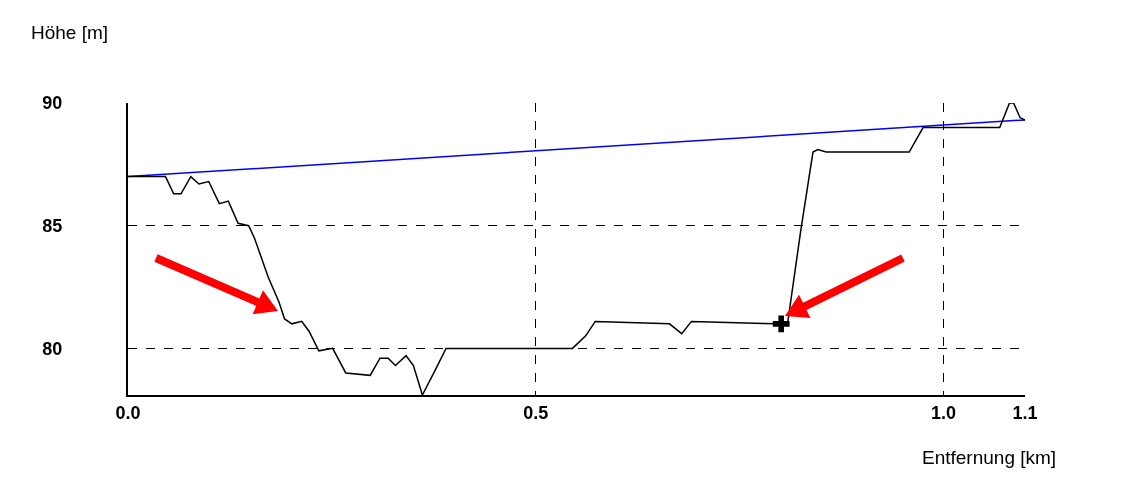 This screenshot has width=1126, height=479. Describe the element at coordinates (989, 457) in the screenshot. I see `x-axis-title: Entfernung [km]` at that location.